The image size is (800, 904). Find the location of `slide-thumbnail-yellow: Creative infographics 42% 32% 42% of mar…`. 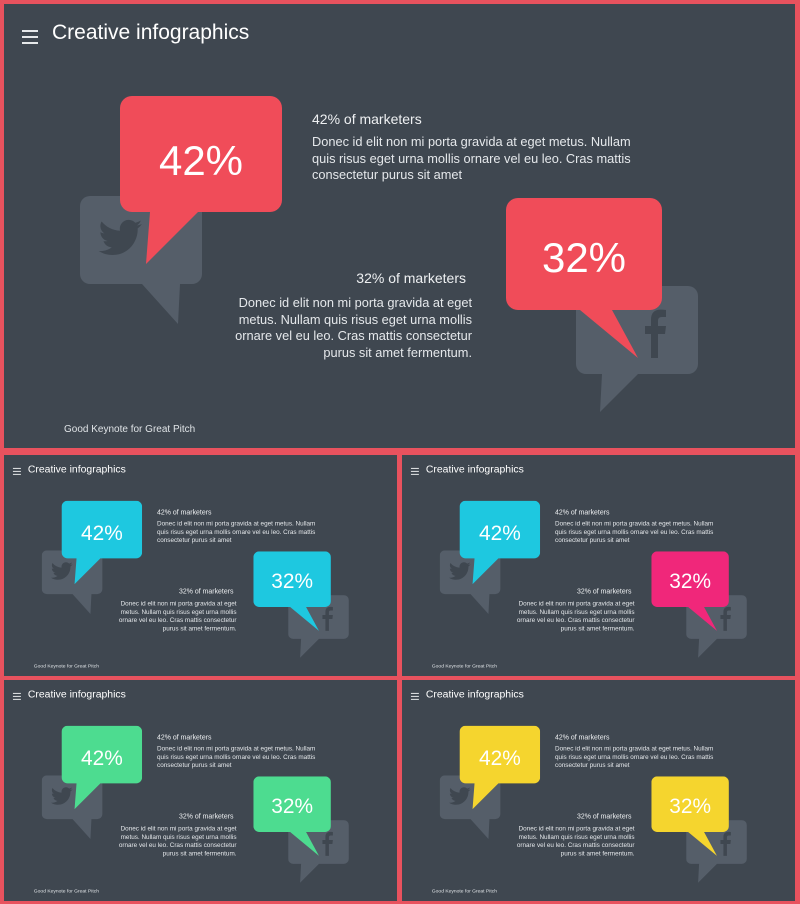

slide-thumbnail-yellow: Creative infographics 42% 32% 42% of mar… is located at coordinates (598, 790).